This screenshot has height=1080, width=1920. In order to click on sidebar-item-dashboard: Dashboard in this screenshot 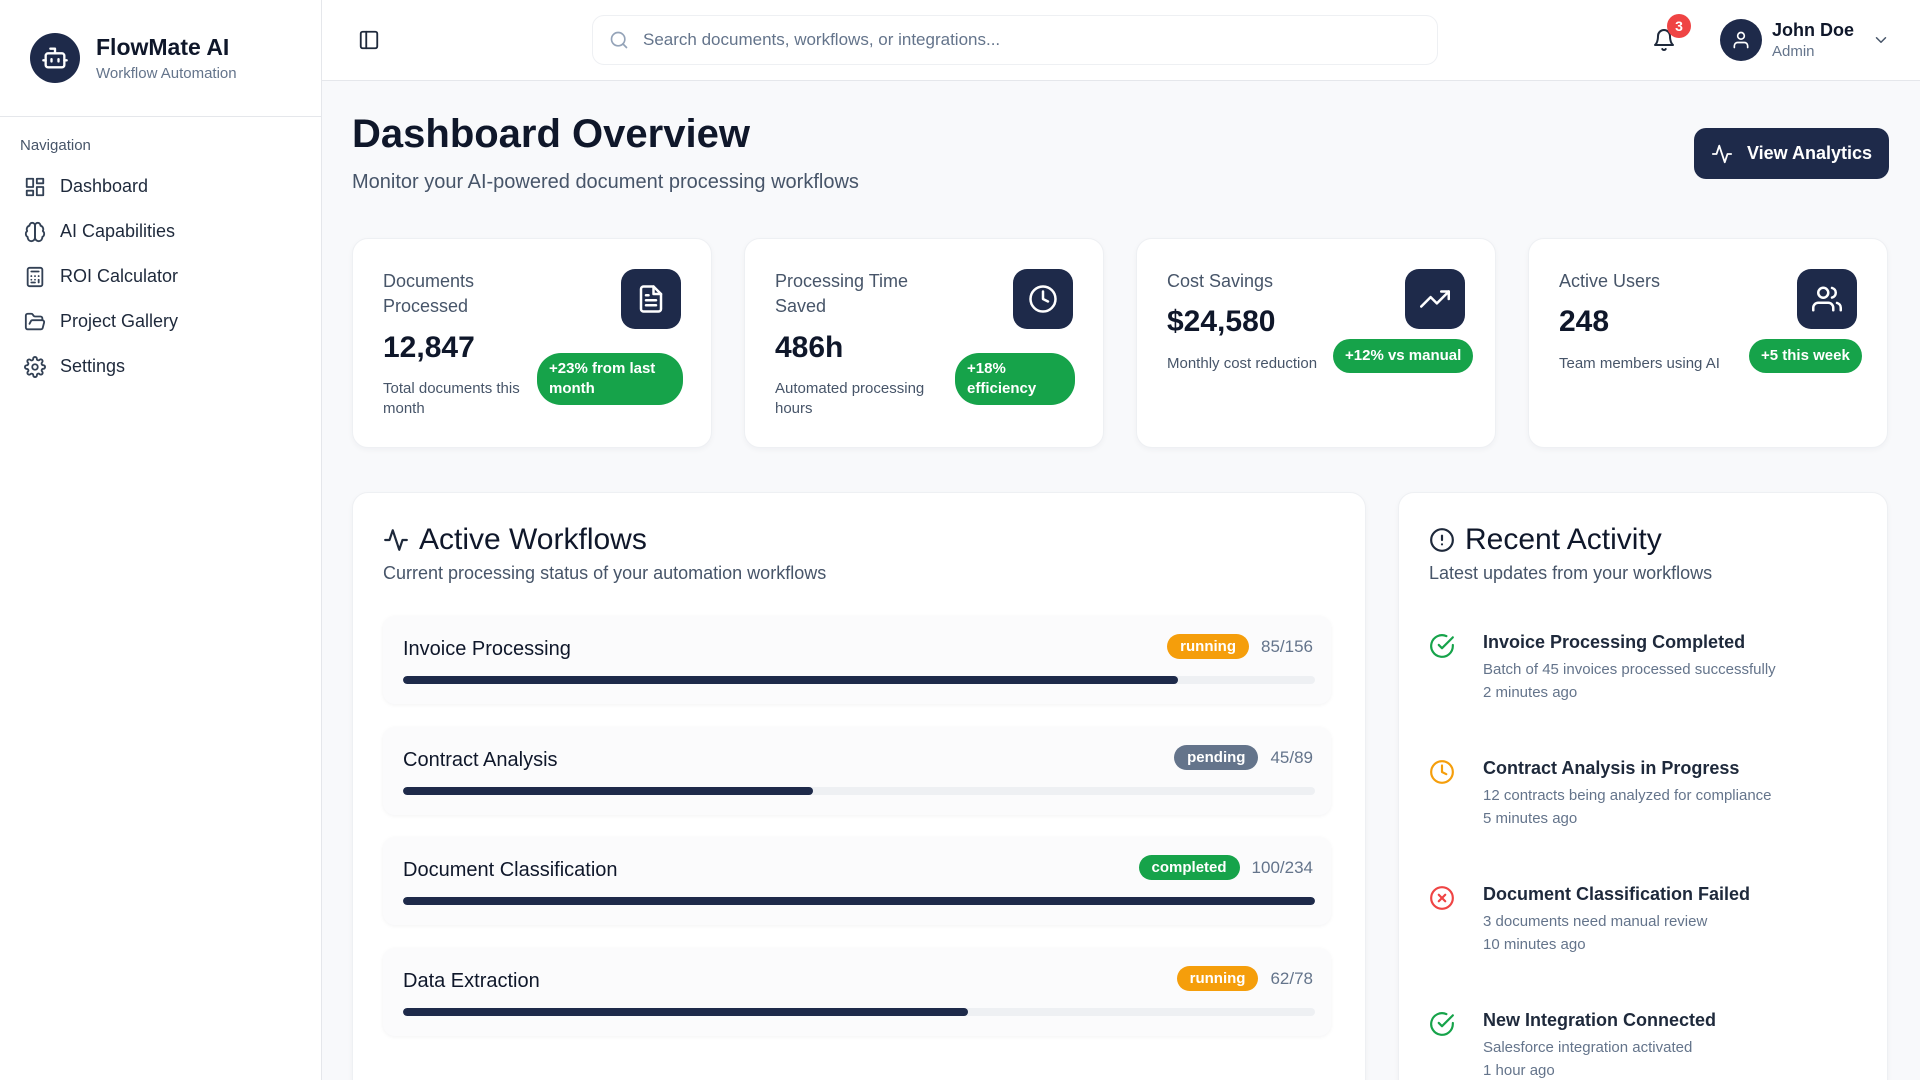, I will do `click(160, 186)`.